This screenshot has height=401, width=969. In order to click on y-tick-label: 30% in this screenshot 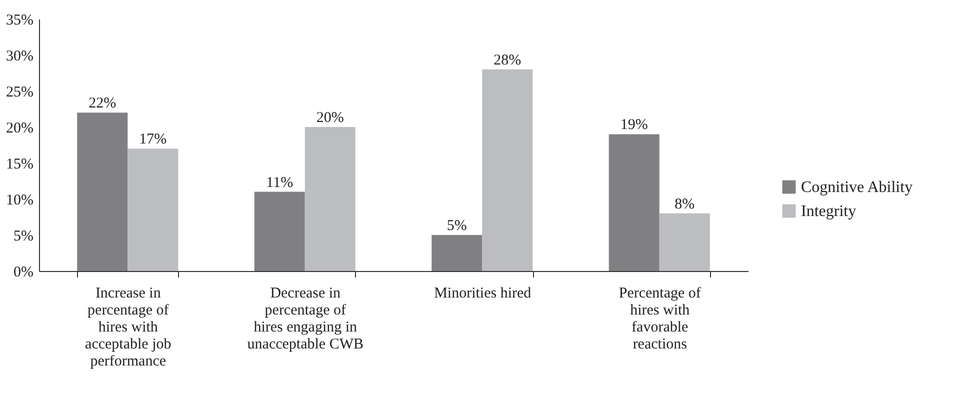, I will do `click(20, 56)`.